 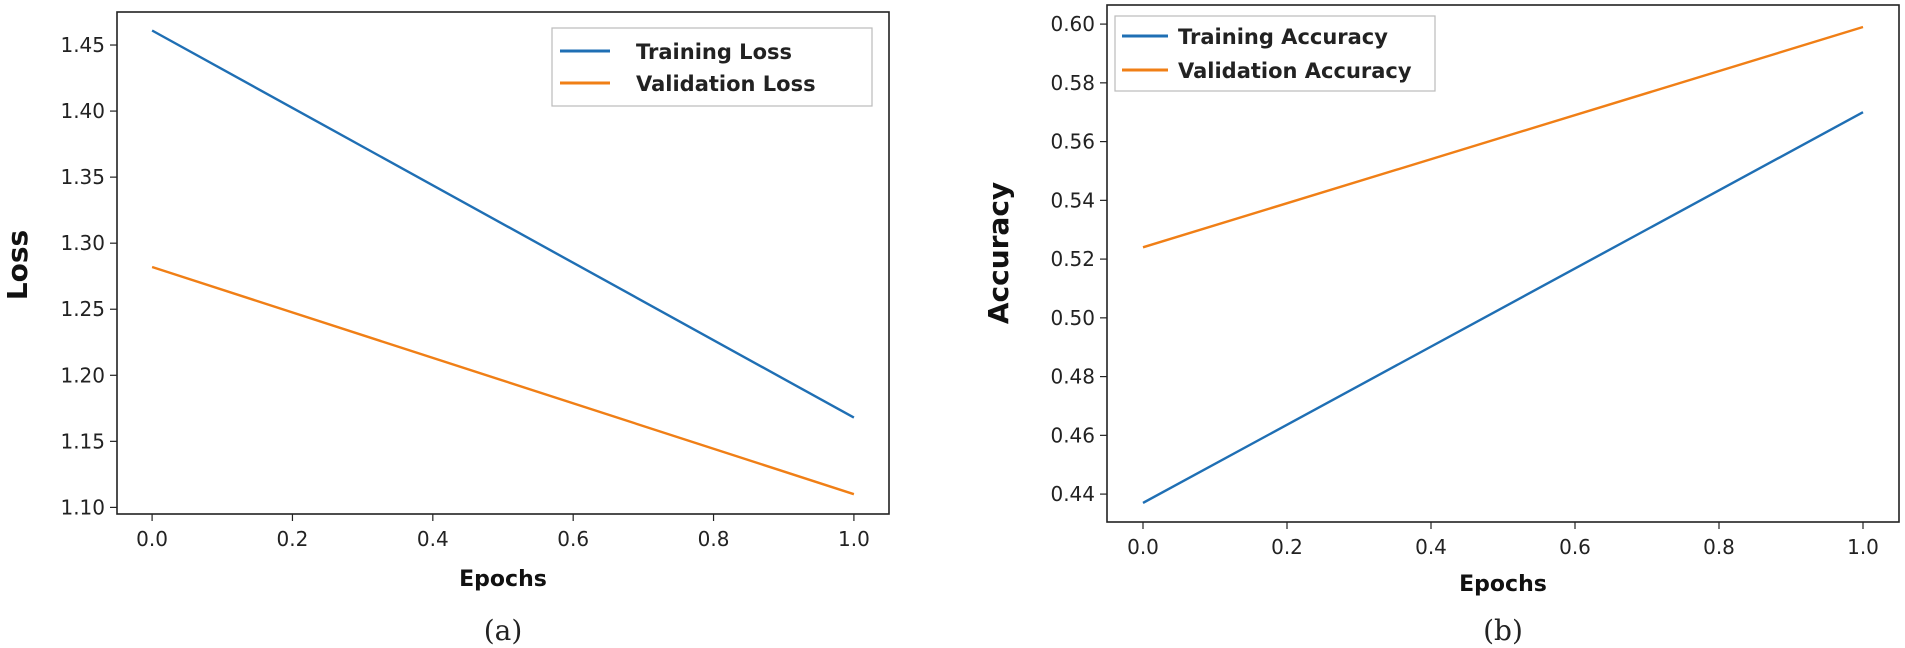 I want to click on accuracy-x-tick-label: 0.2, so click(x=1287, y=547).